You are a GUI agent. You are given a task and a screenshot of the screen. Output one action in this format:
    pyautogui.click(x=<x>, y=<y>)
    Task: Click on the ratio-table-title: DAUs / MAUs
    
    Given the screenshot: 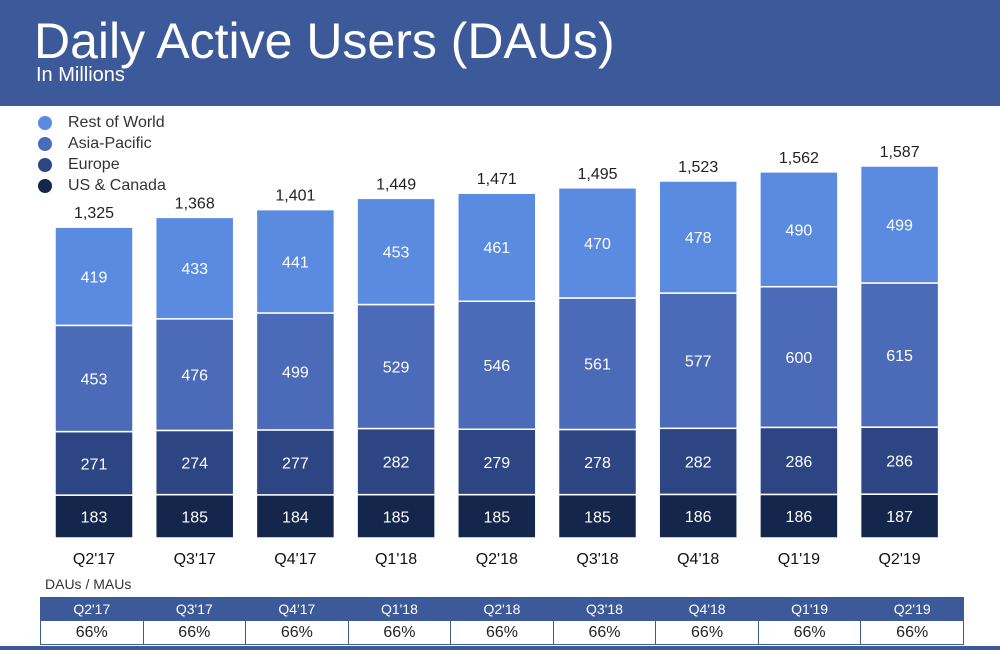 What is the action you would take?
    pyautogui.click(x=88, y=584)
    